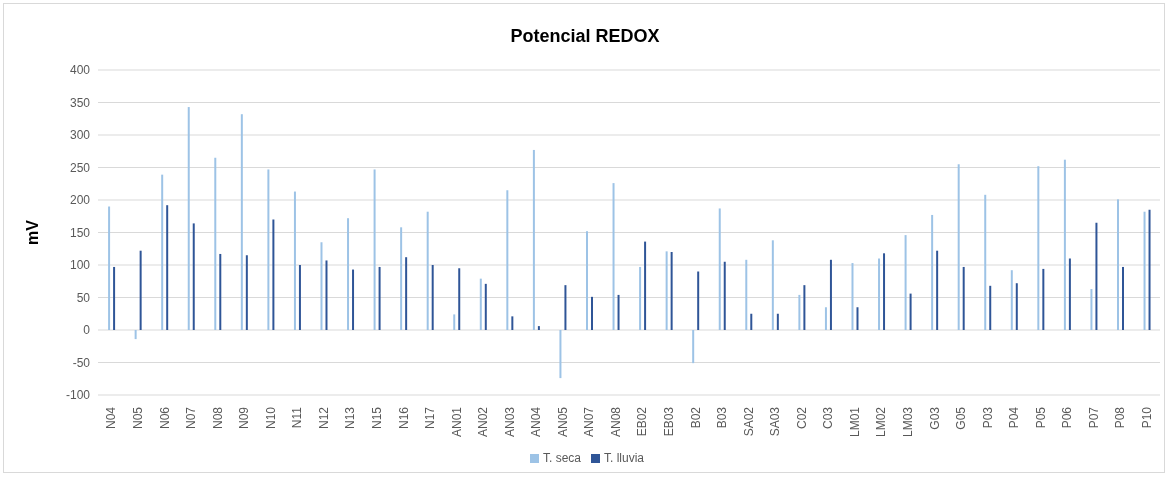 The height and width of the screenshot is (477, 1170). What do you see at coordinates (669, 421) in the screenshot?
I see `x-tick-label: EB03` at bounding box center [669, 421].